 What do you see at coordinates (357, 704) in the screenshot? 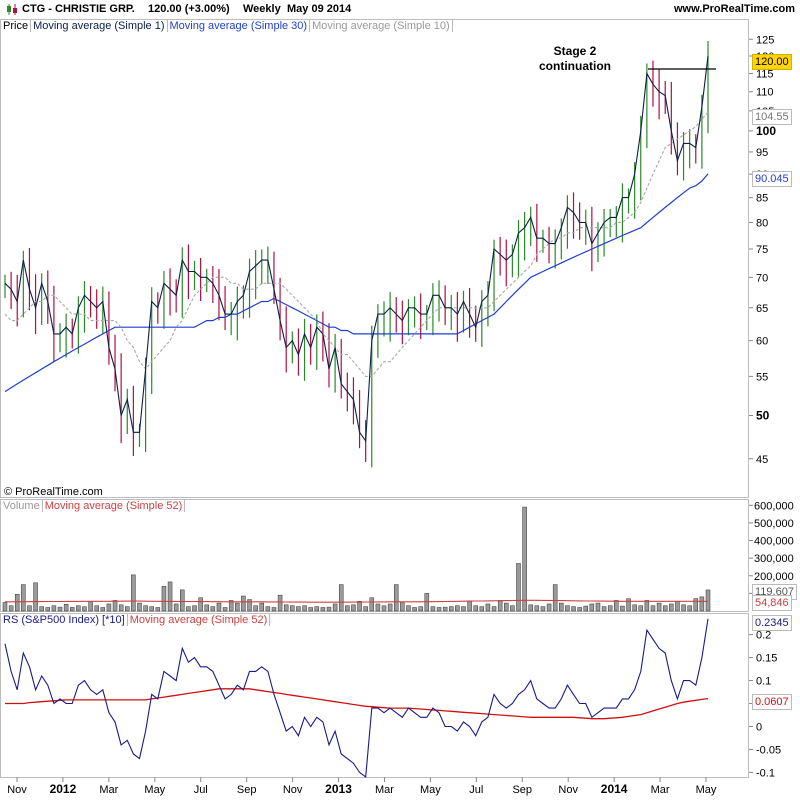
I see `rs-ma-line` at bounding box center [357, 704].